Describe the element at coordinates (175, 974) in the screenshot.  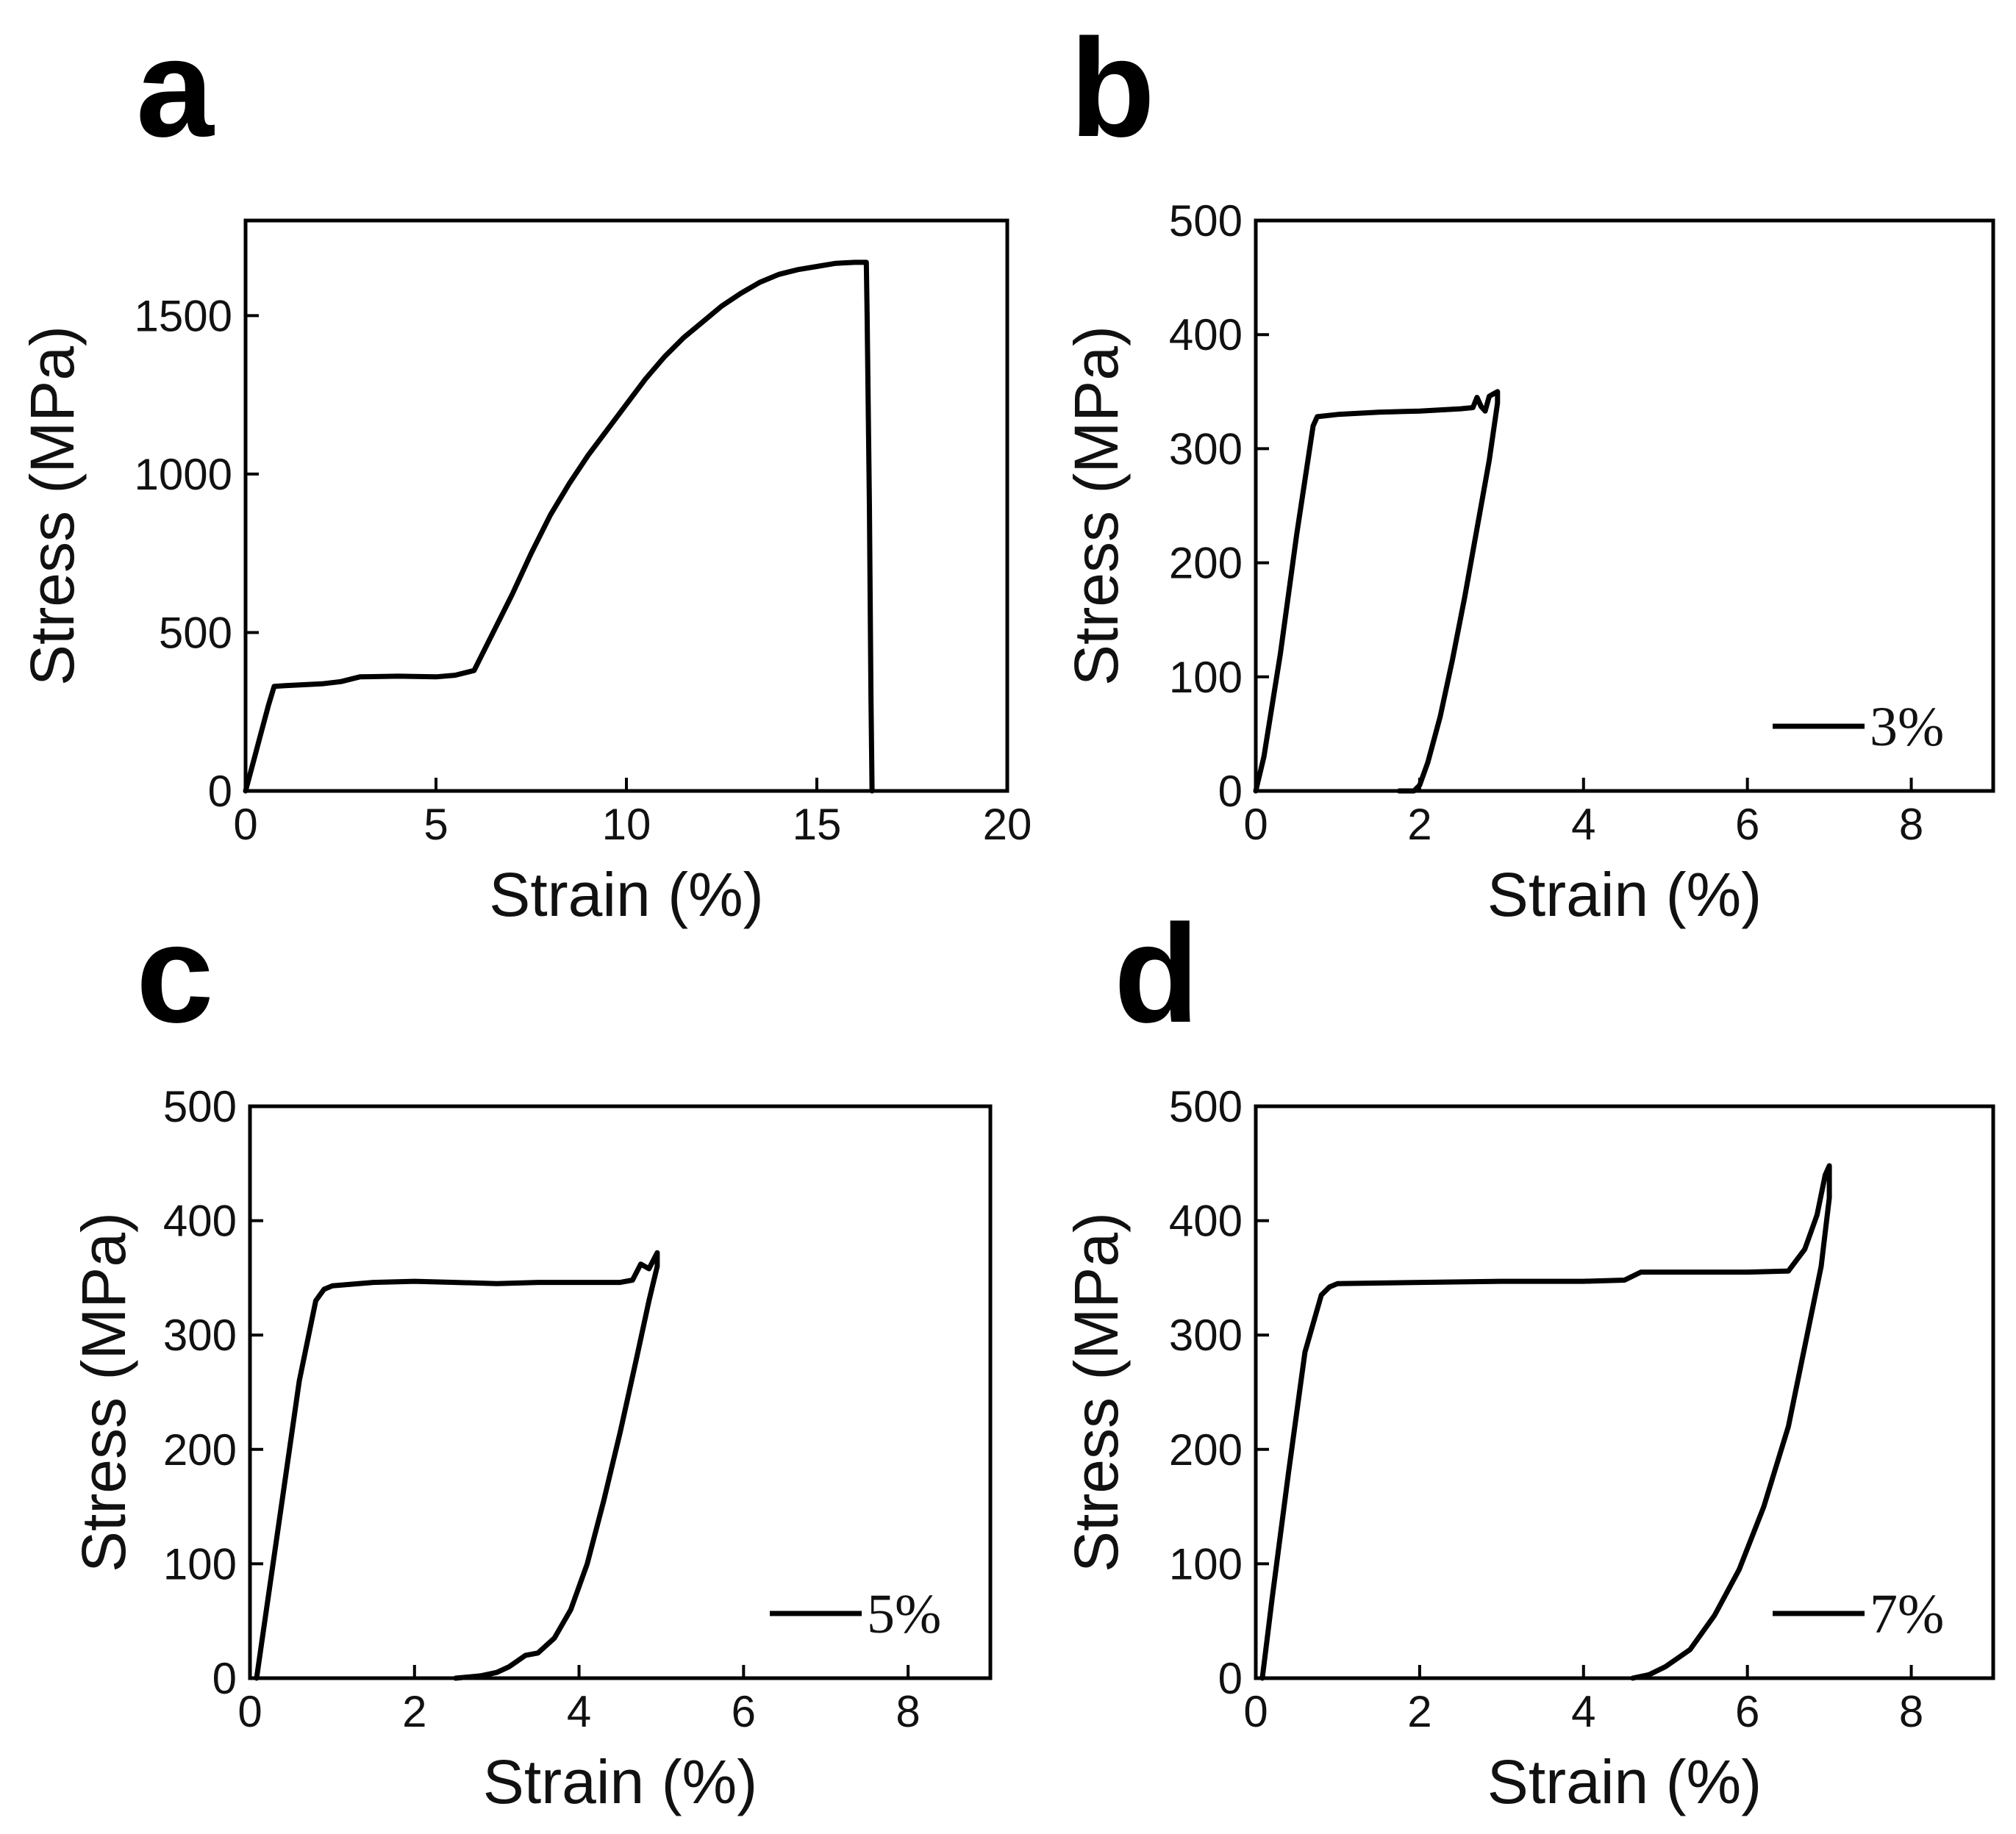
I see `panel-letter-c: c` at that location.